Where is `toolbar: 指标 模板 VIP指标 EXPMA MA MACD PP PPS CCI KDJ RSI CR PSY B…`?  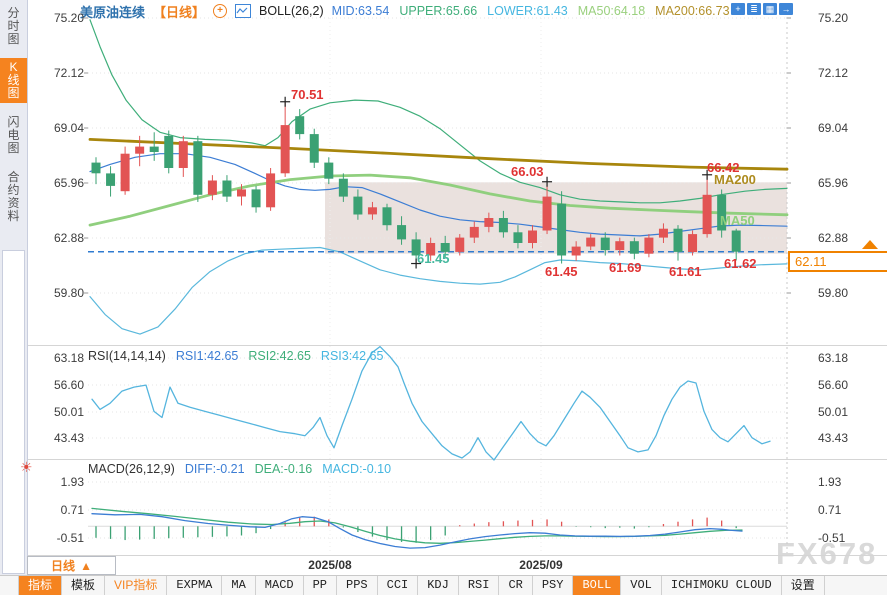
toolbar: 指标 模板 VIP指标 EXPMA MA MACD PP PPS CCI KDJ RSI CR PSY B… is located at coordinates (443, 585).